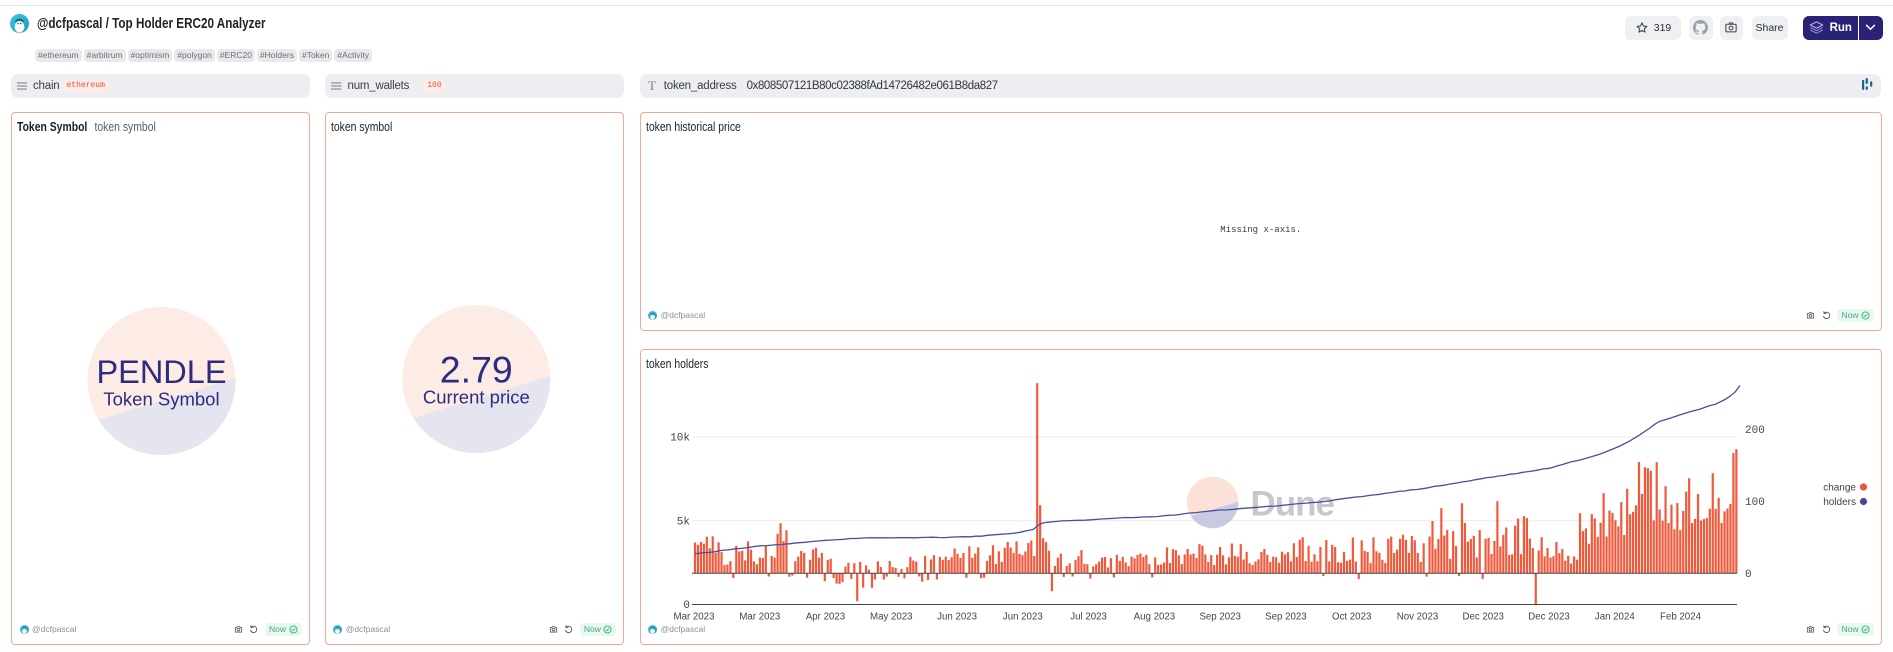 The height and width of the screenshot is (652, 1893). What do you see at coordinates (1088, 617) in the screenshot?
I see `svg-text: Jul 2023` at bounding box center [1088, 617].